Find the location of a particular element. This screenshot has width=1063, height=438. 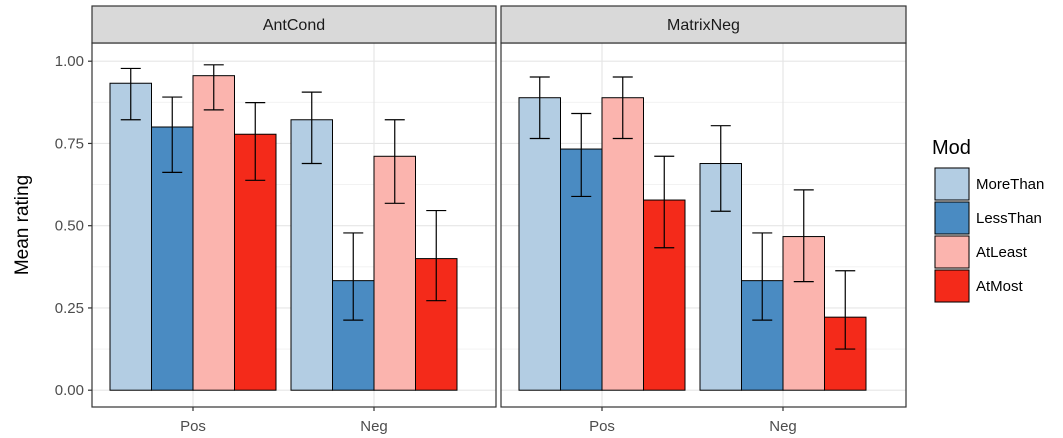

strip-title: AntCond is located at coordinates (294, 25).